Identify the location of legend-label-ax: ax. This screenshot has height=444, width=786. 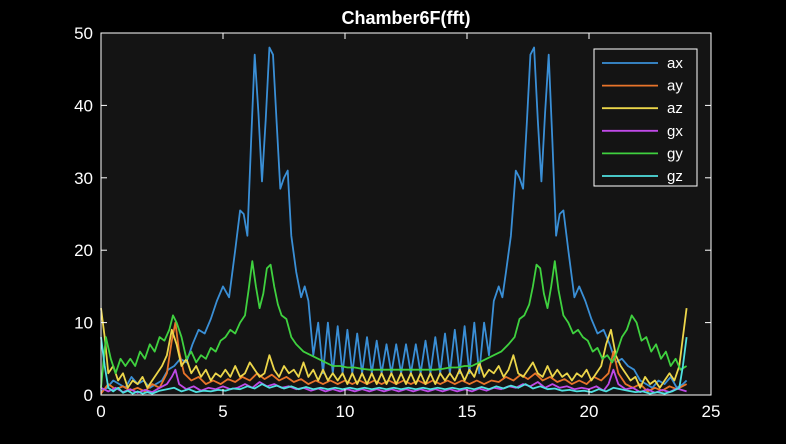
(675, 63).